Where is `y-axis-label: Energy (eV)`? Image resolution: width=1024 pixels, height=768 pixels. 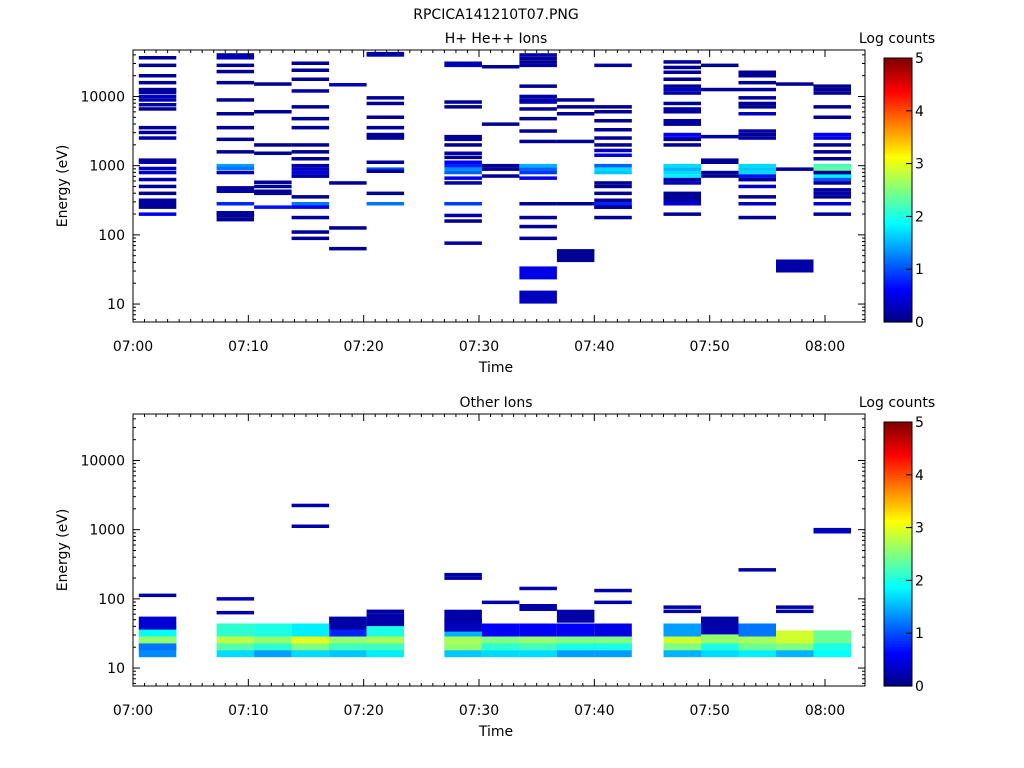
y-axis-label: Energy (eV) is located at coordinates (63, 186).